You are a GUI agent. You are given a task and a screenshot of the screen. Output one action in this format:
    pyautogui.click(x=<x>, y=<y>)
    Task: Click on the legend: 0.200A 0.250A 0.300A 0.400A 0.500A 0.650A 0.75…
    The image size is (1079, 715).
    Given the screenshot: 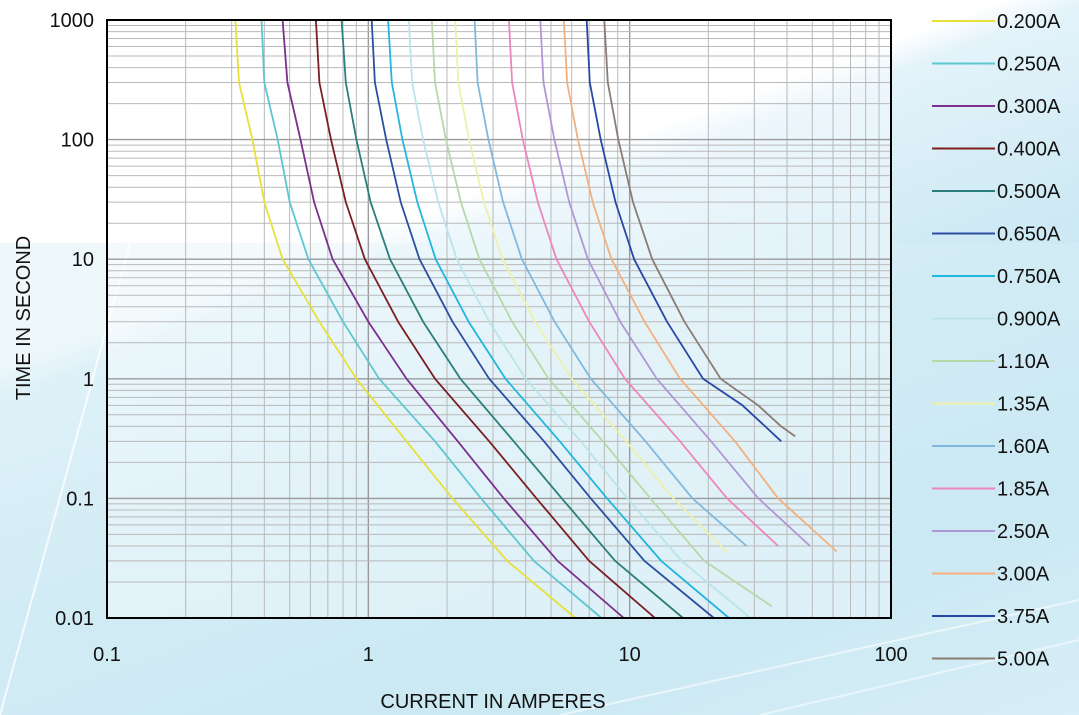 What is the action you would take?
    pyautogui.click(x=996, y=341)
    